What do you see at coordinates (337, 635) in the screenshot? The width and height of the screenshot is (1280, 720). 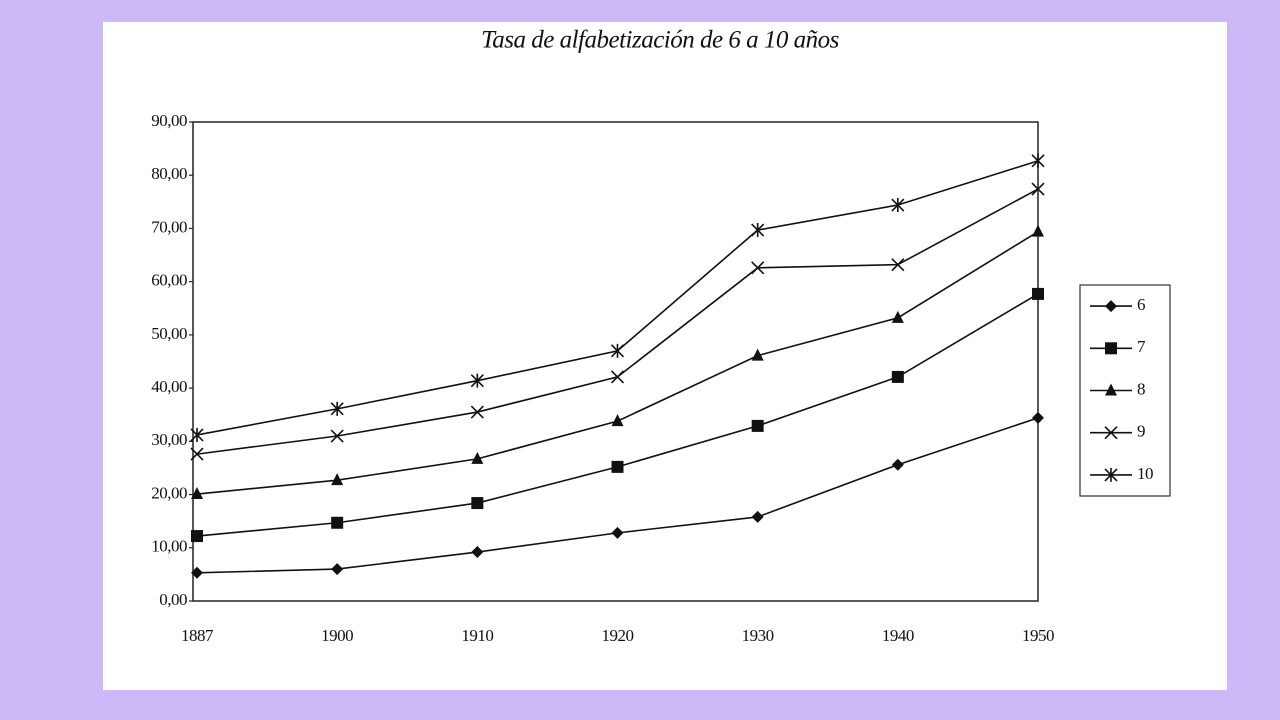 I see `x-tick-label: 1900` at bounding box center [337, 635].